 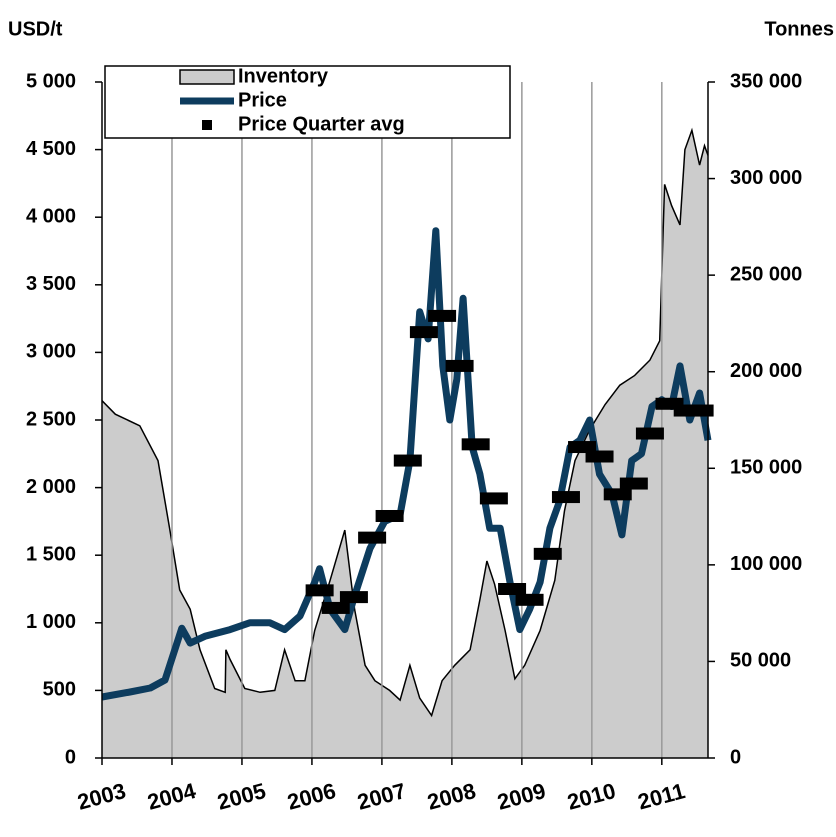 I want to click on y-tick-label: 3 500, so click(x=51, y=284).